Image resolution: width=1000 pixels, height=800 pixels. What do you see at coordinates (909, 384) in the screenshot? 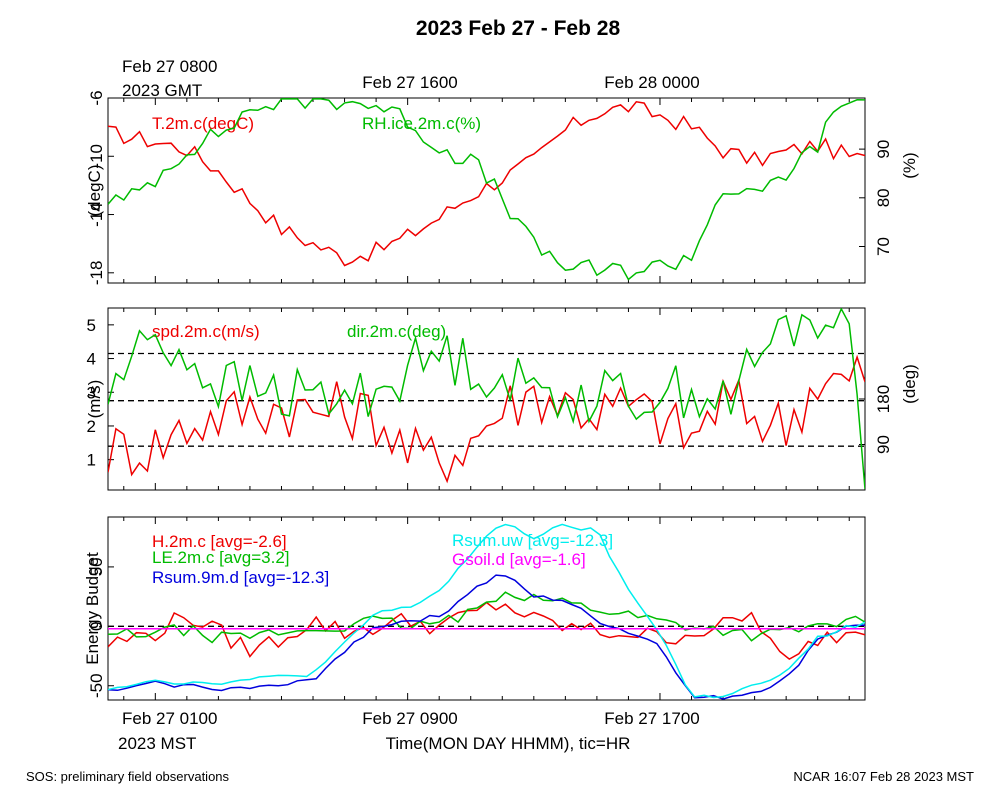
I see `y-axis-title-right: (deg)` at bounding box center [909, 384].